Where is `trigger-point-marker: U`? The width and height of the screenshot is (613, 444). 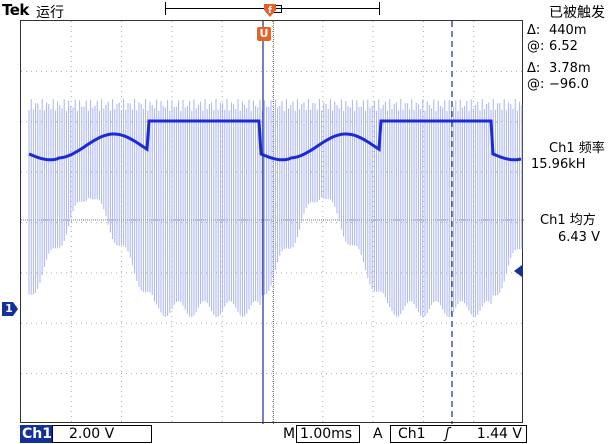 trigger-point-marker: U is located at coordinates (264, 34).